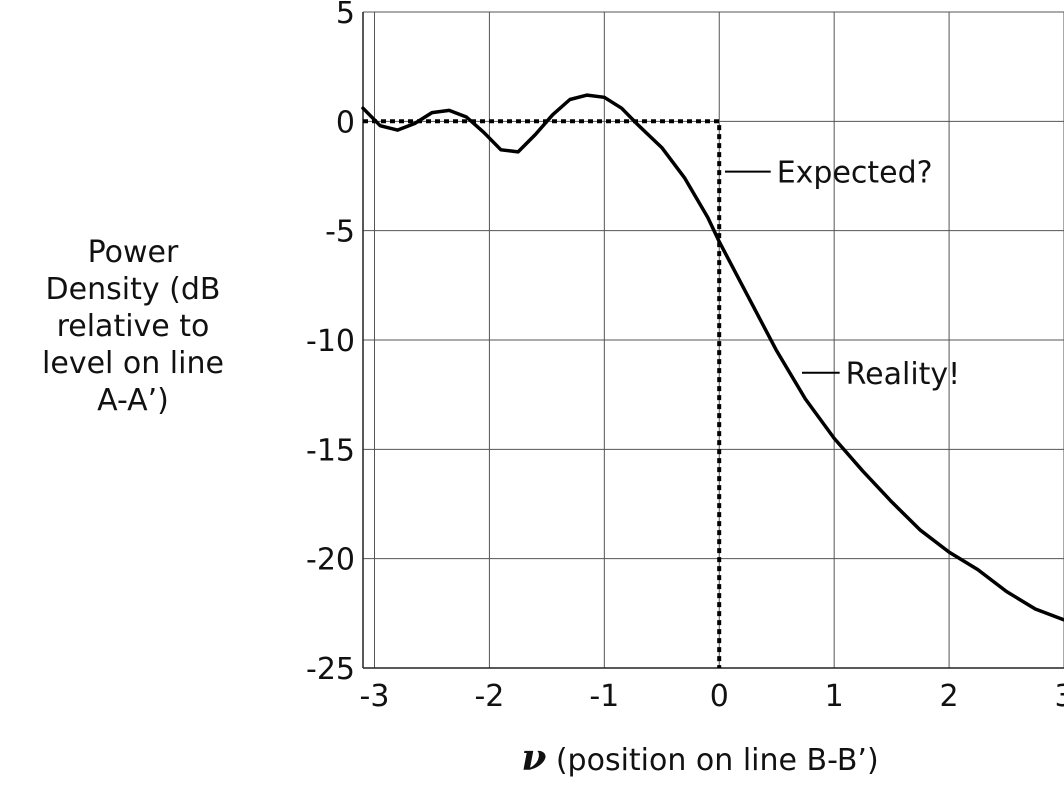 The height and width of the screenshot is (796, 1064). What do you see at coordinates (345, 122) in the screenshot?
I see `y-tick-label: 0` at bounding box center [345, 122].